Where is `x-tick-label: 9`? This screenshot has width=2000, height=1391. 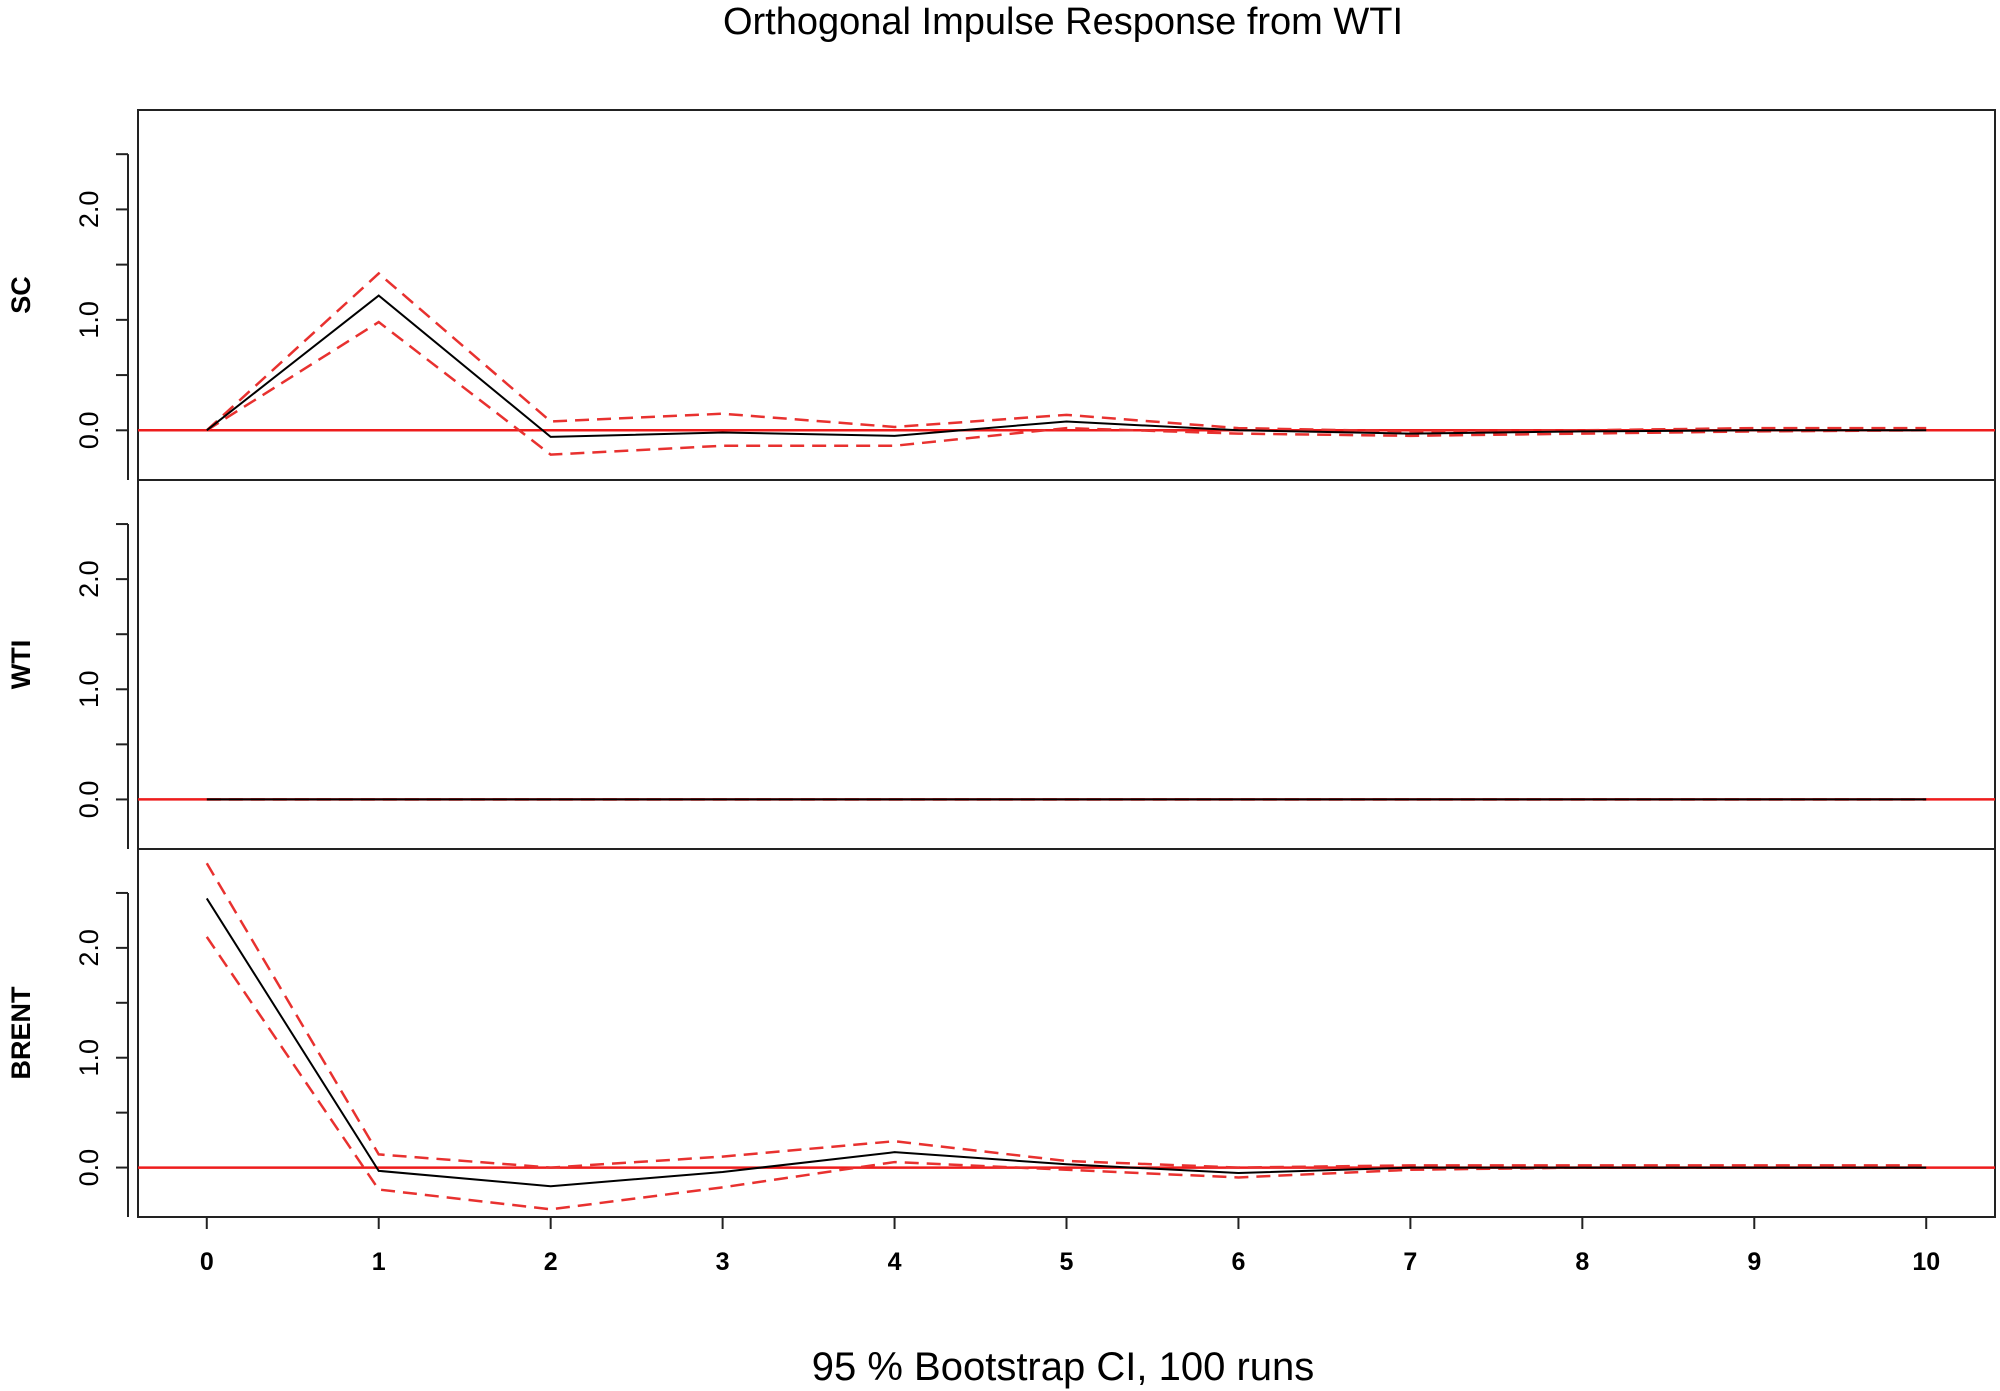
x-tick-label: 9 is located at coordinates (1754, 1262).